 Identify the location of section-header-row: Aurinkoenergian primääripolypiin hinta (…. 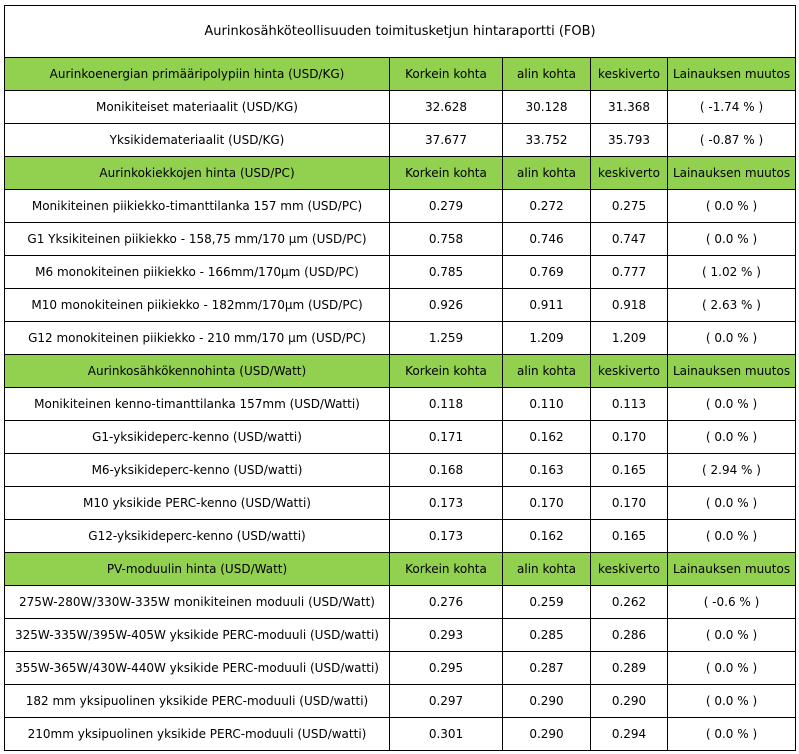
(400, 74).